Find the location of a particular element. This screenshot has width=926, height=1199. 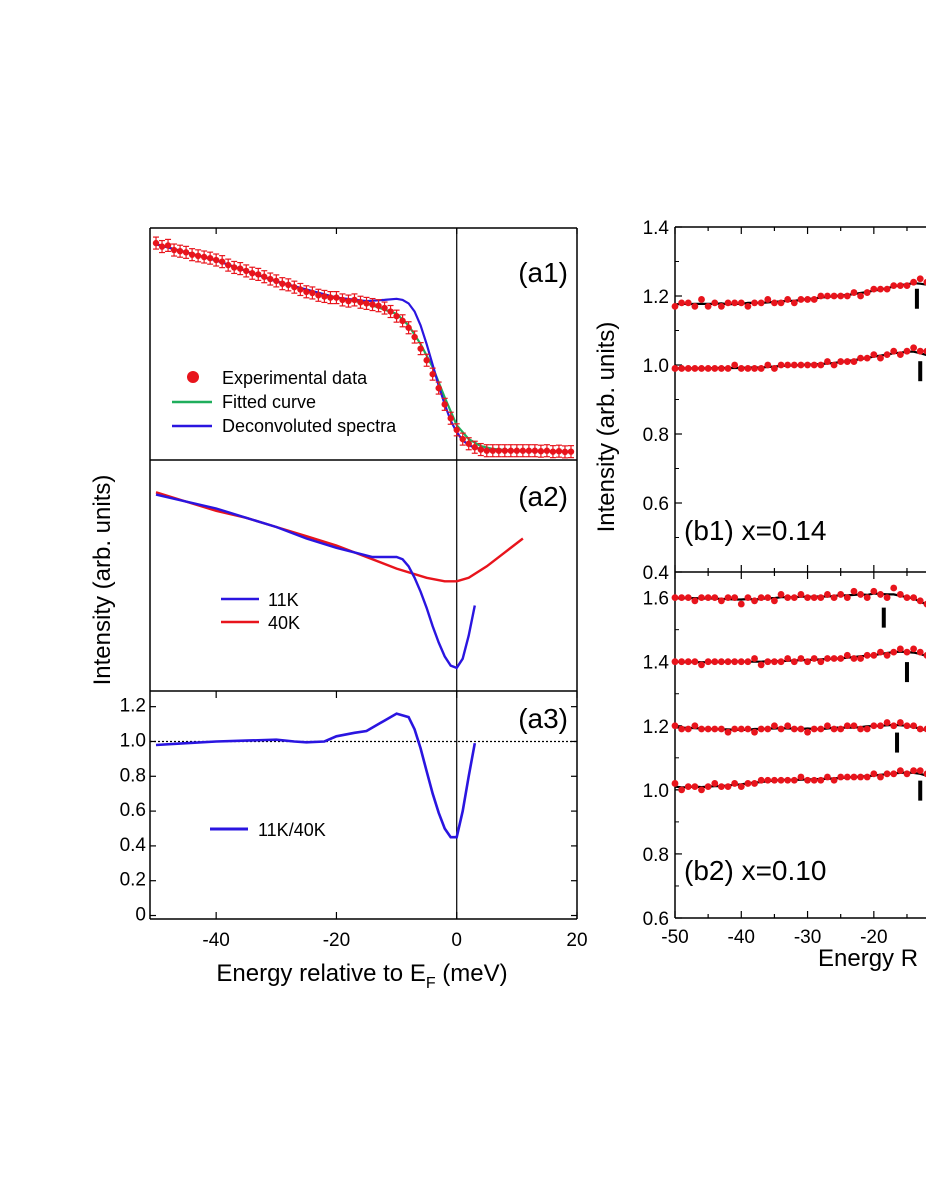

b1-y-tick-label: 0.6 is located at coordinates (656, 504).